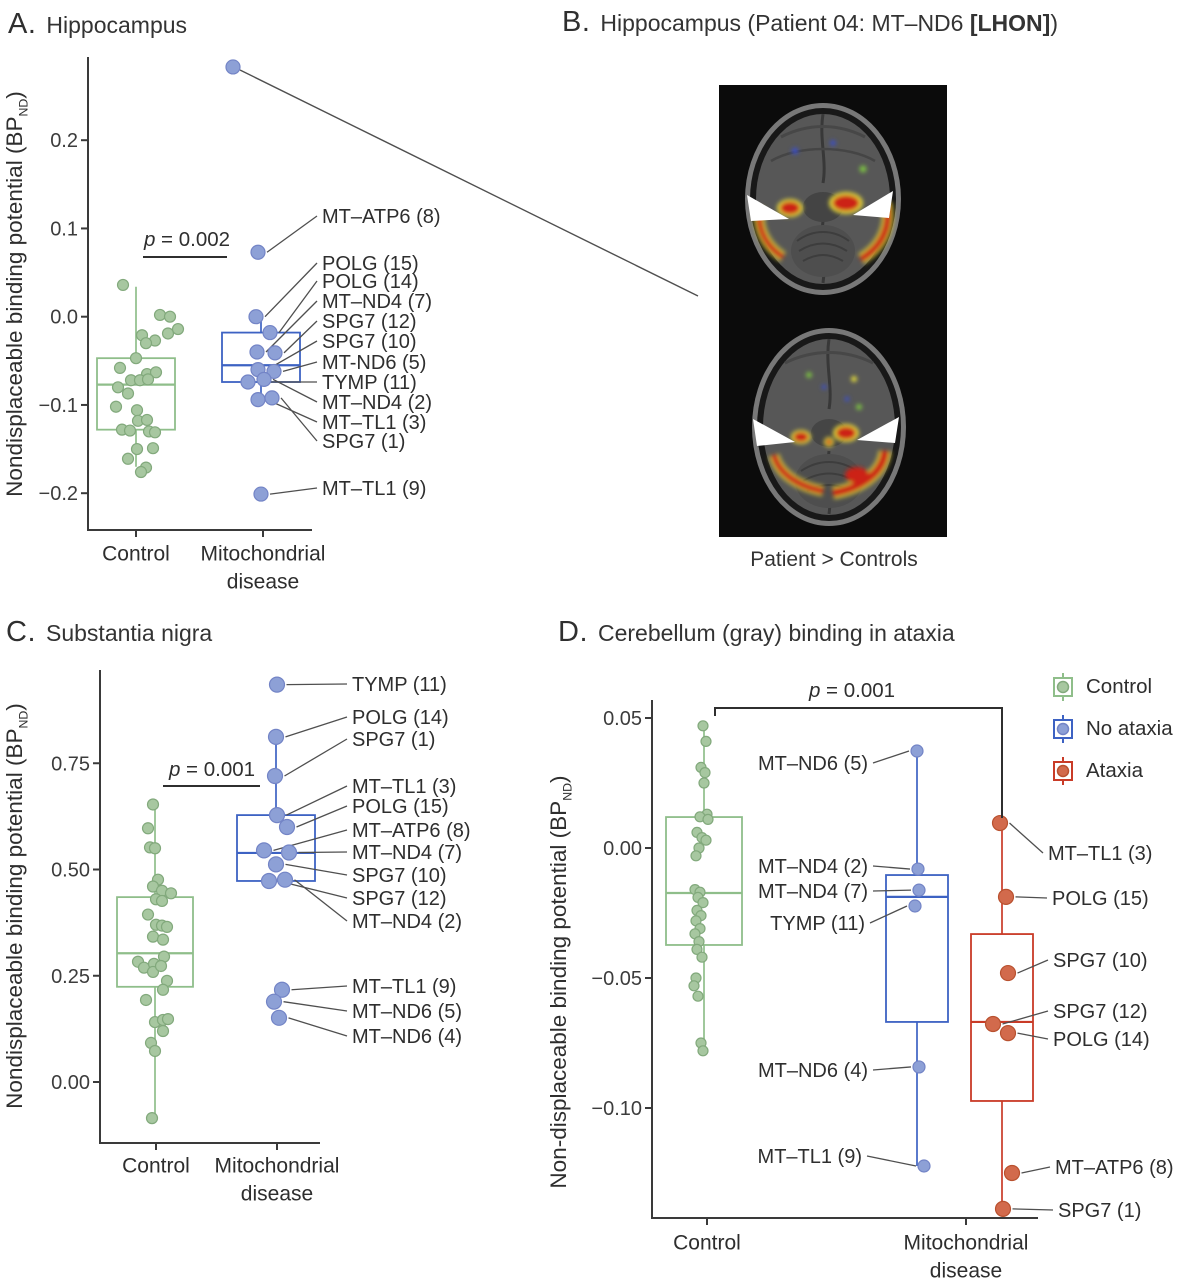 This screenshot has height=1280, width=1180. Describe the element at coordinates (756, 632) in the screenshot. I see `panel-d-header: D. Cerebellum (gray) binding in ataxia` at that location.